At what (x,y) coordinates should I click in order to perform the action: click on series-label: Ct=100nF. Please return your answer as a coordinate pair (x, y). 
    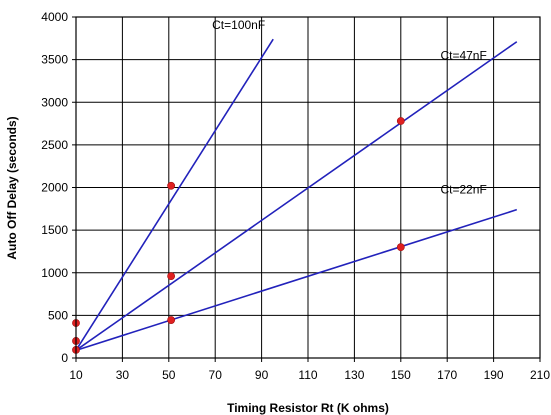
    Looking at the image, I should click on (238, 25).